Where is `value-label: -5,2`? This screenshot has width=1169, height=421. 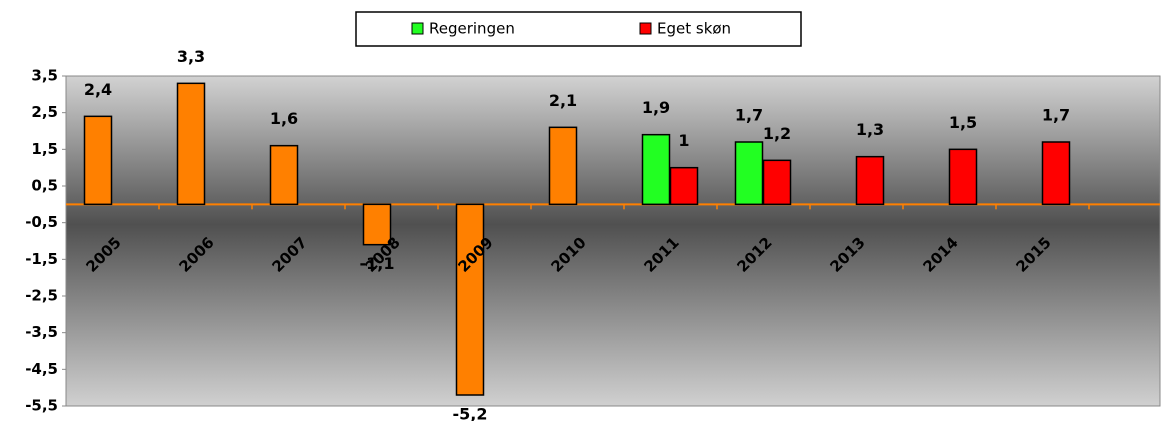
value-label: -5,2 is located at coordinates (470, 413).